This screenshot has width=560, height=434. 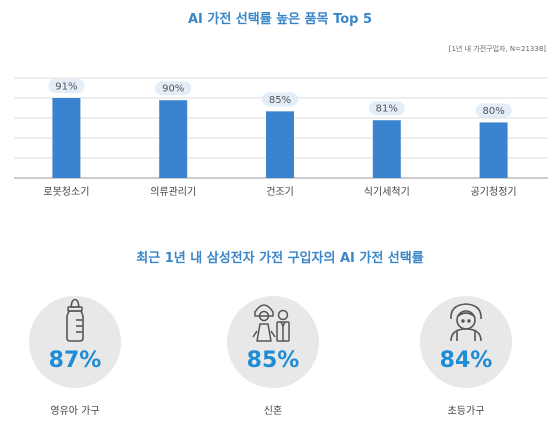 What do you see at coordinates (280, 258) in the screenshot?
I see `section2-title: 최근 1년 내 삼성전자 가전 구입자의 AI 가전 선택률` at bounding box center [280, 258].